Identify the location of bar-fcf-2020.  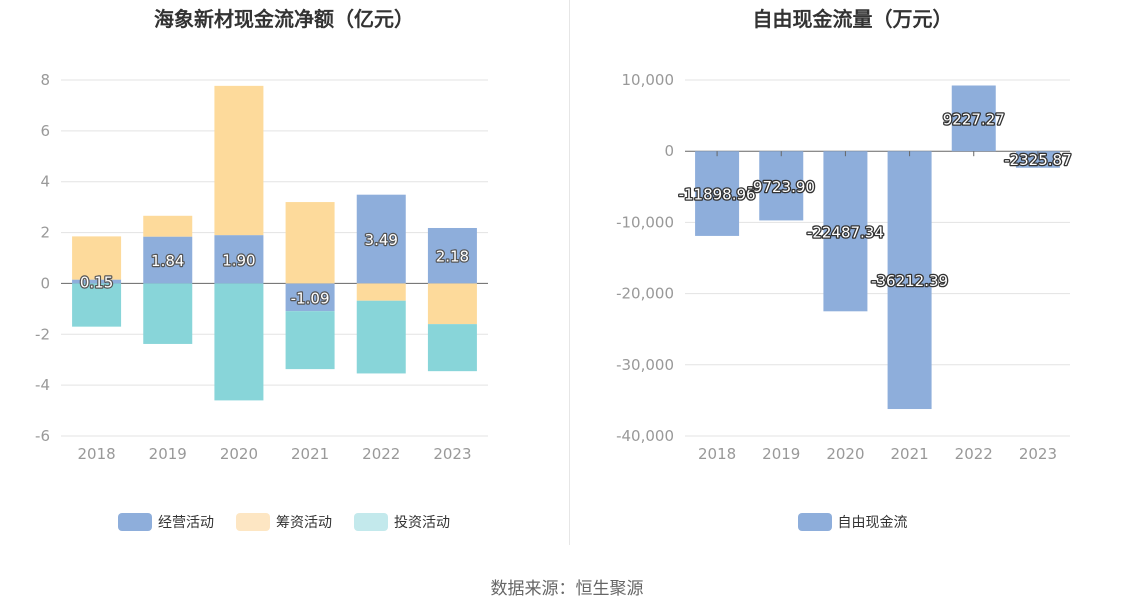
(845, 231).